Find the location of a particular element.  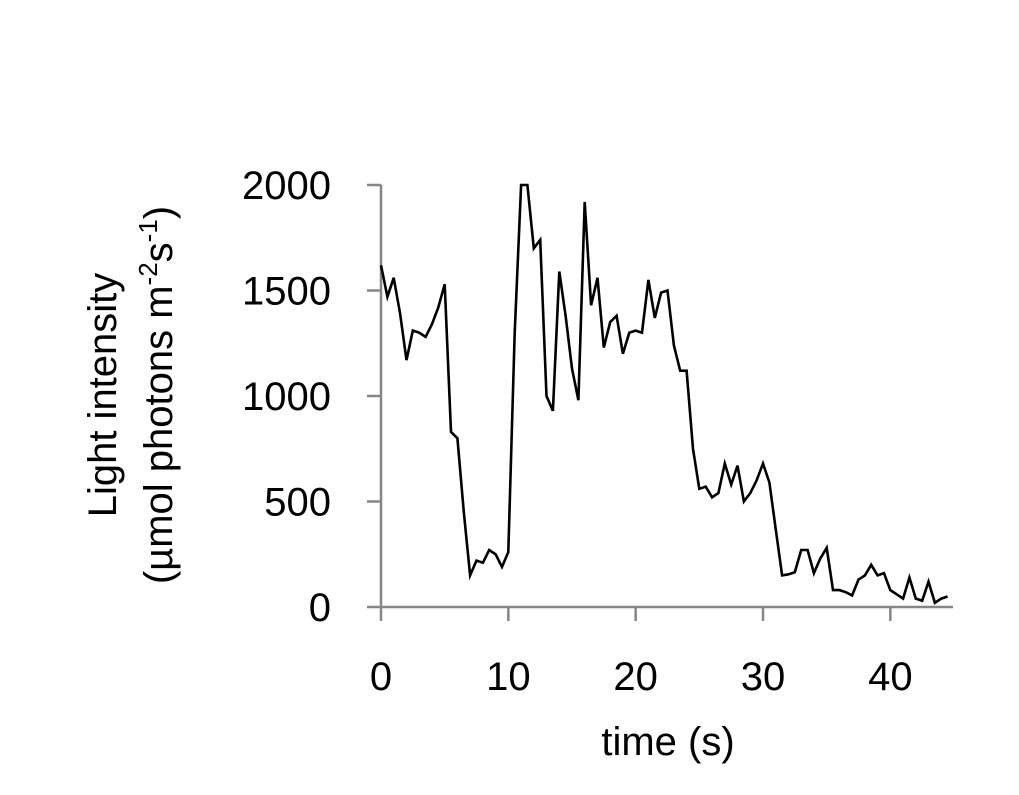

y-axis-unit: (µmol photons m-2s-1) is located at coordinates (157, 395).